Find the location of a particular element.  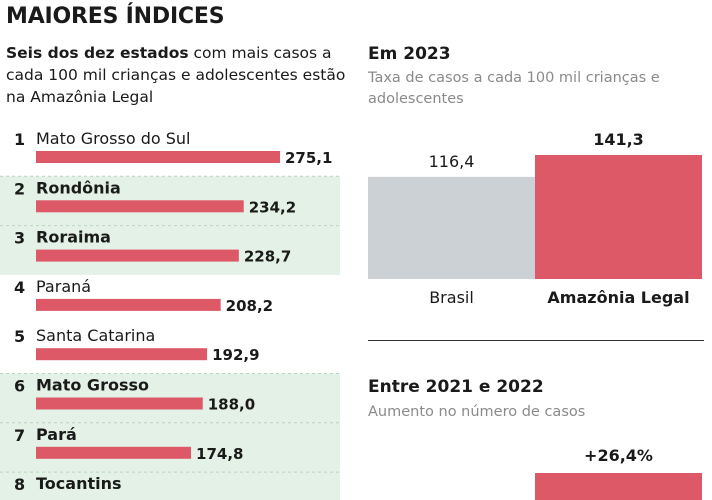

growth-value-label: +26,4% is located at coordinates (618, 455).